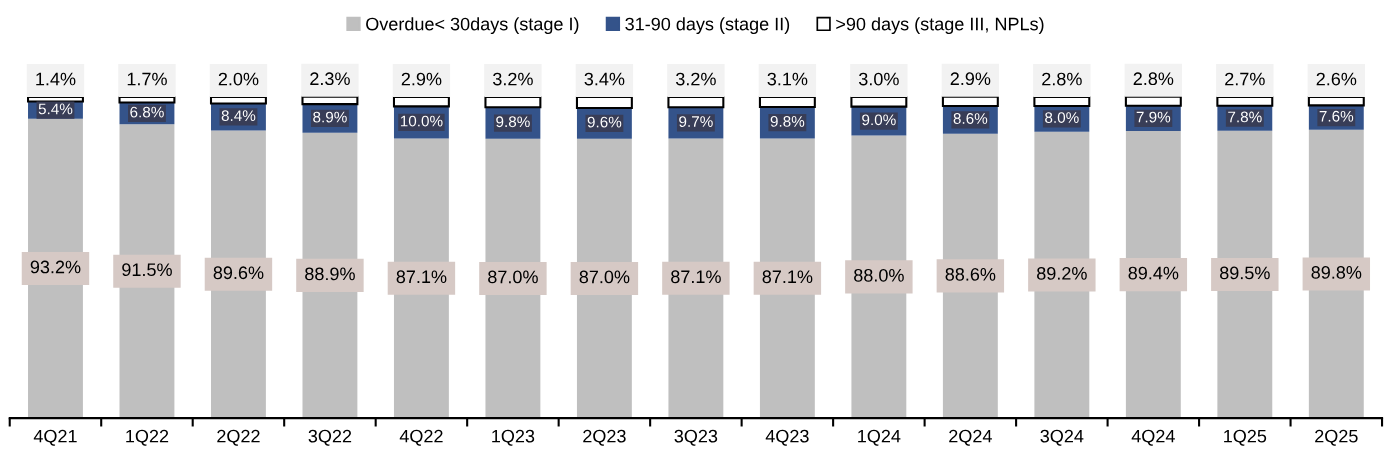 The height and width of the screenshot is (457, 1389). What do you see at coordinates (238, 273) in the screenshot?
I see `data-label: 89.6%` at bounding box center [238, 273].